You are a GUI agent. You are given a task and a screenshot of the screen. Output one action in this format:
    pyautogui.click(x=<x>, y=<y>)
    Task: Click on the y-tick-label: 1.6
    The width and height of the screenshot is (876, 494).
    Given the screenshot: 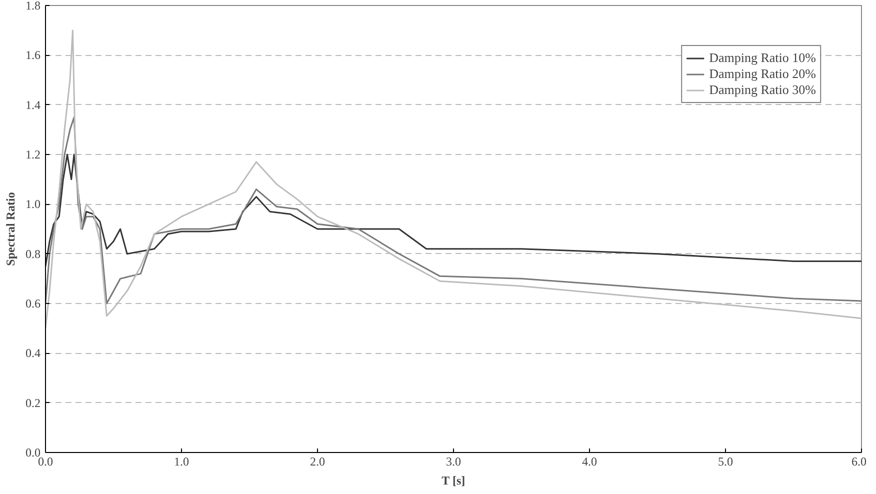 What is the action you would take?
    pyautogui.click(x=33, y=55)
    